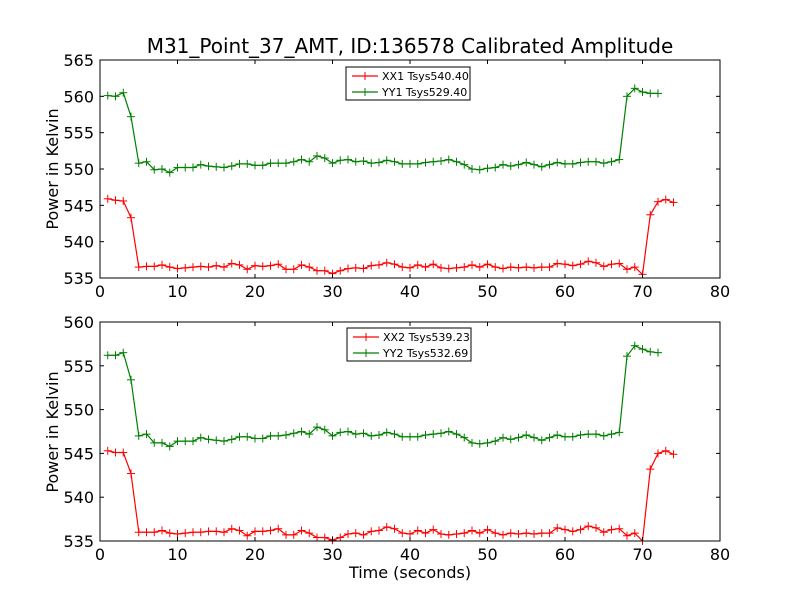 Image resolution: width=800 pixels, height=600 pixels. I want to click on y-tick-label: 535, so click(78, 541).